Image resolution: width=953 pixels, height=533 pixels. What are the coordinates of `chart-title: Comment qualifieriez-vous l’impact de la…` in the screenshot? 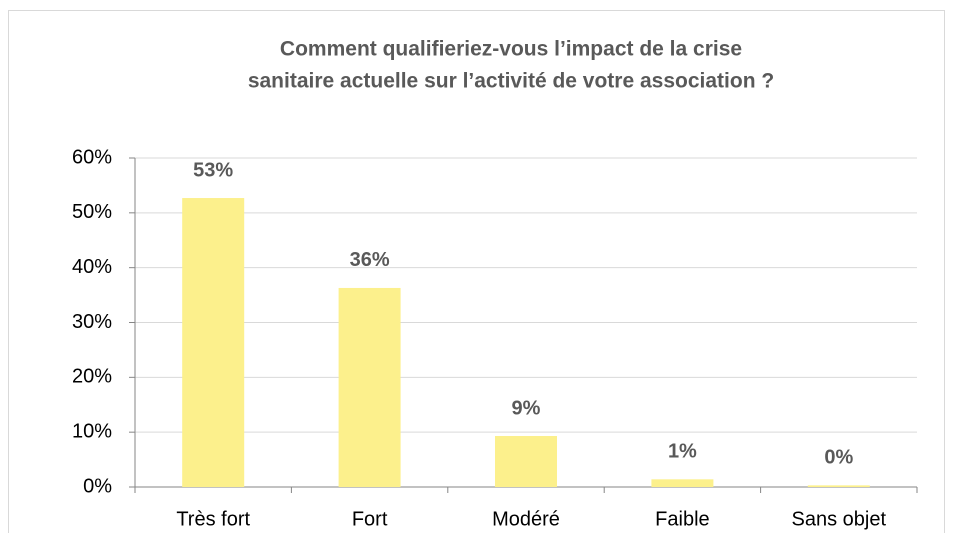 It's located at (511, 49).